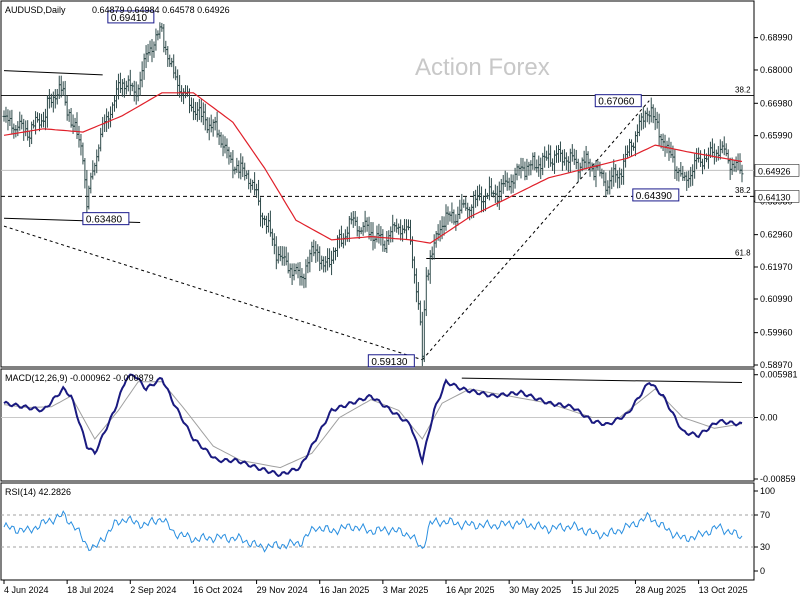 Image resolution: width=800 pixels, height=600 pixels. I want to click on price-tick-label: 0.60990, so click(776, 299).